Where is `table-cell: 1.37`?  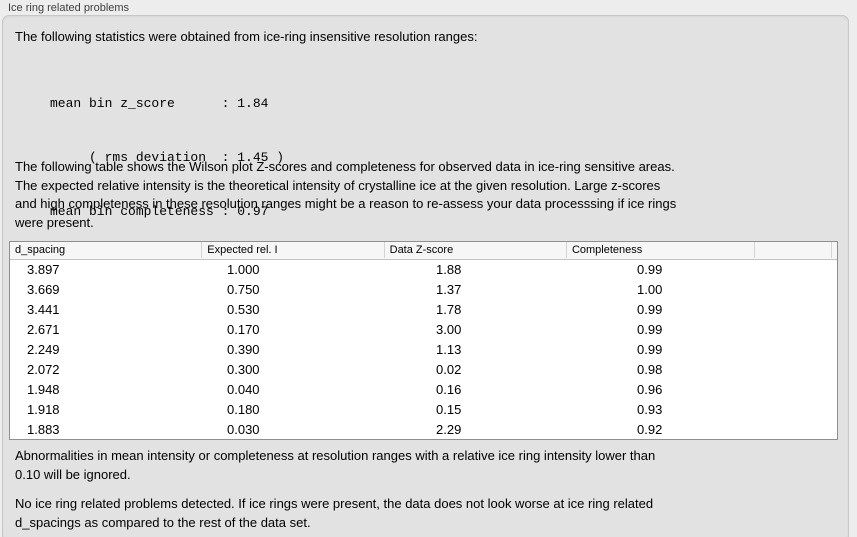
table-cell: 1.37 is located at coordinates (449, 289).